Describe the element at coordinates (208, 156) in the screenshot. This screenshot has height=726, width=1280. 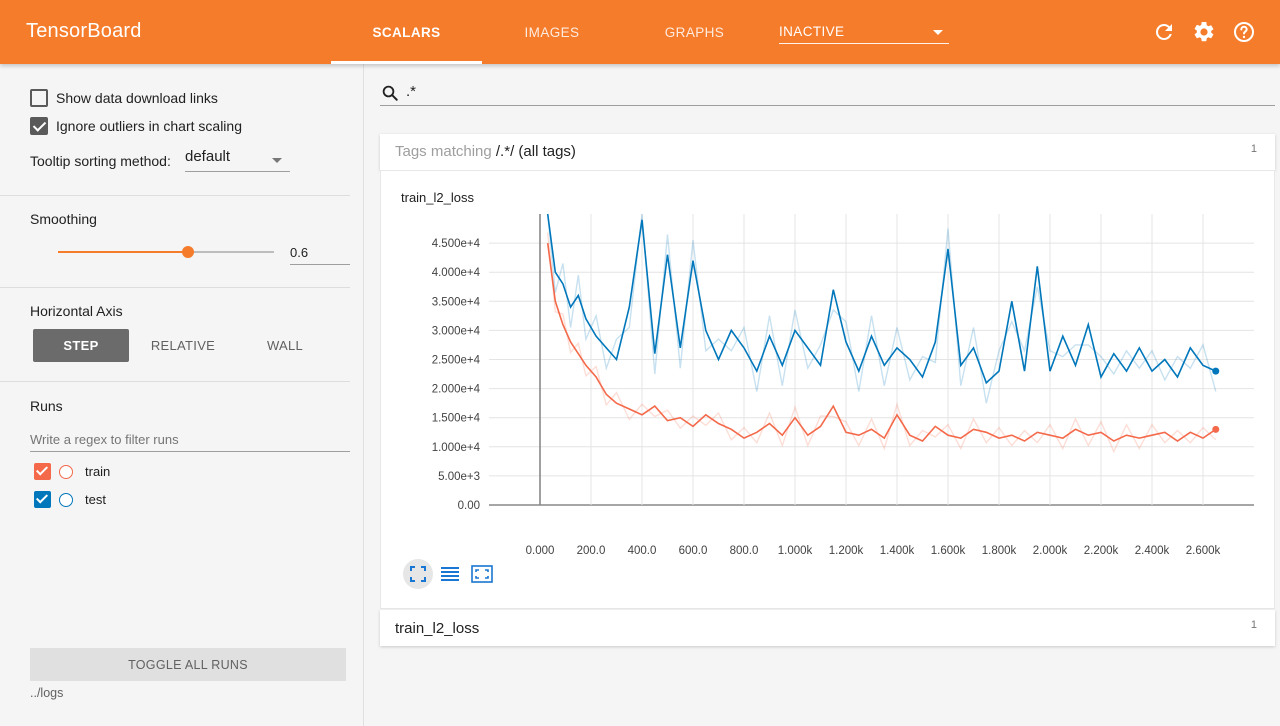
I see `tooltip-sorting-value: default` at that location.